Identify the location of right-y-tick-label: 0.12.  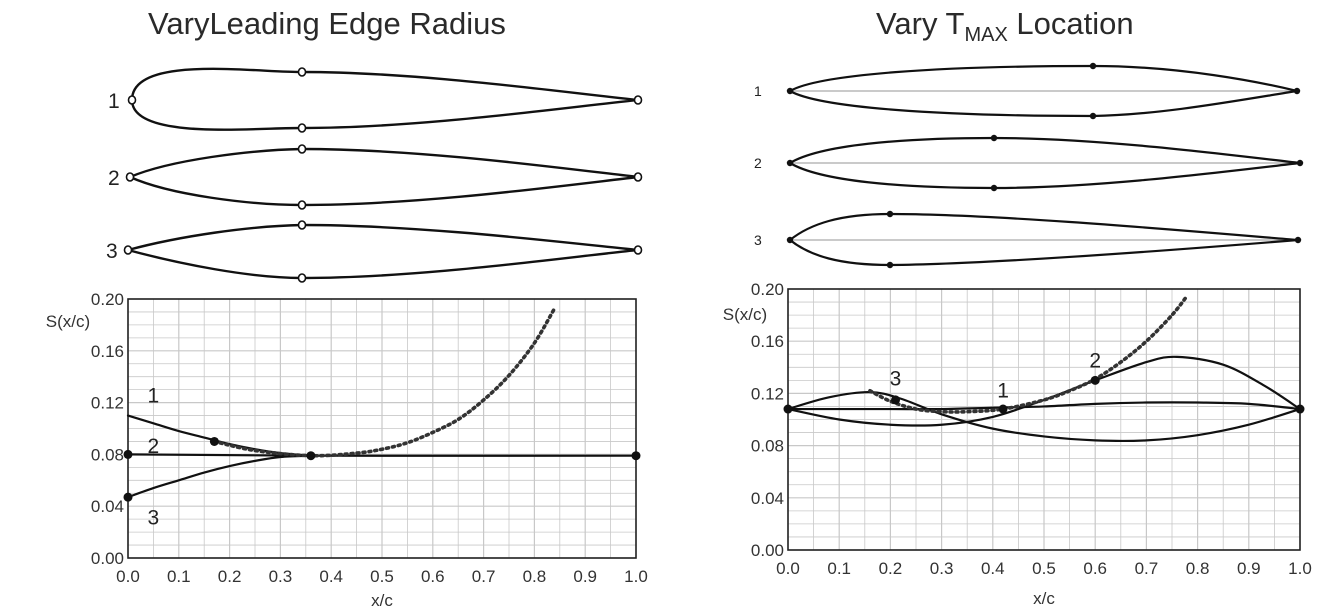
(767, 393).